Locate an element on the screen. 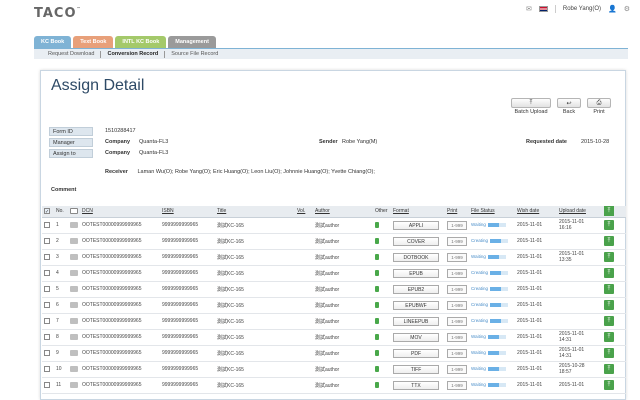 The width and height of the screenshot is (640, 400). row-comment-cell is located at coordinates (74, 305).